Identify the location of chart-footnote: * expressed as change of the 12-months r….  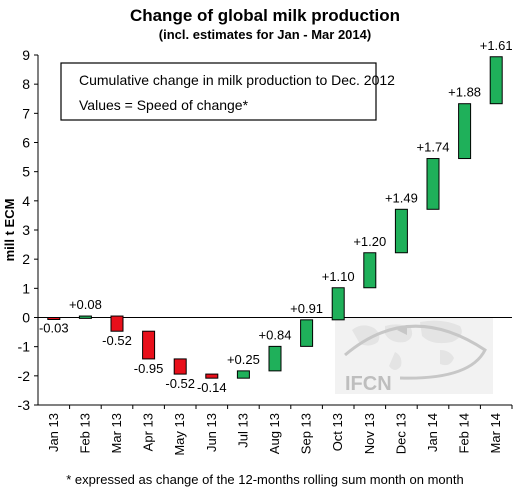
(265, 479).